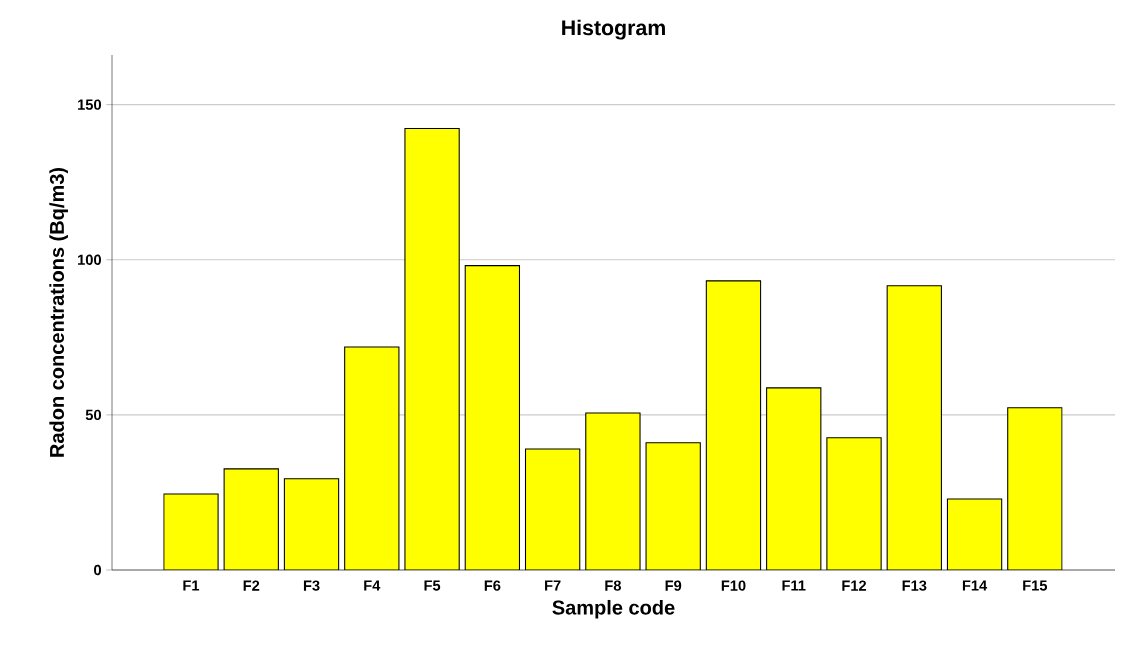  I want to click on x-tick-label: F9, so click(673, 585).